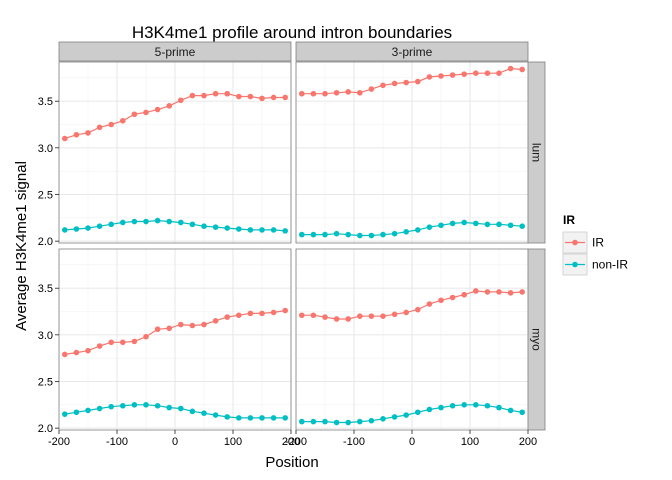 The image size is (672, 480). What do you see at coordinates (45, 429) in the screenshot?
I see `y-tick-label: 2.0` at bounding box center [45, 429].